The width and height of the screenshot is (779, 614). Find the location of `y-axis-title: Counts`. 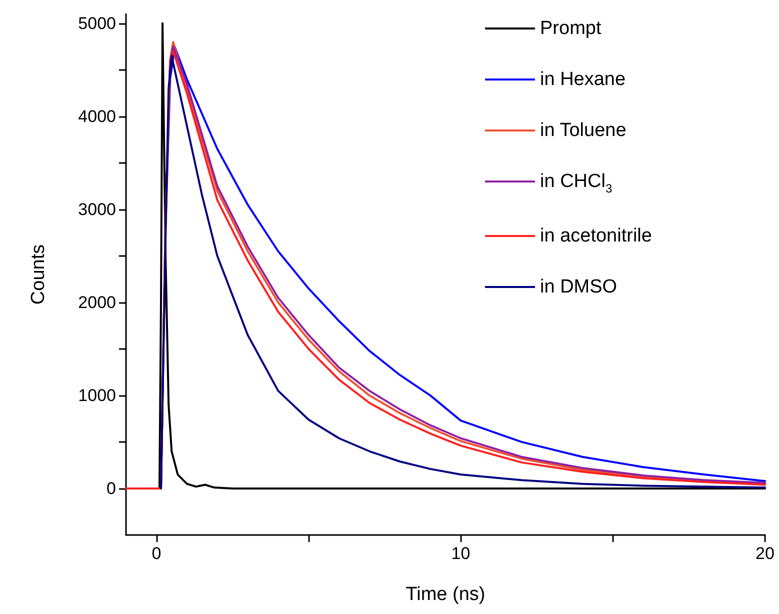

y-axis-title: Counts is located at coordinates (38, 274).